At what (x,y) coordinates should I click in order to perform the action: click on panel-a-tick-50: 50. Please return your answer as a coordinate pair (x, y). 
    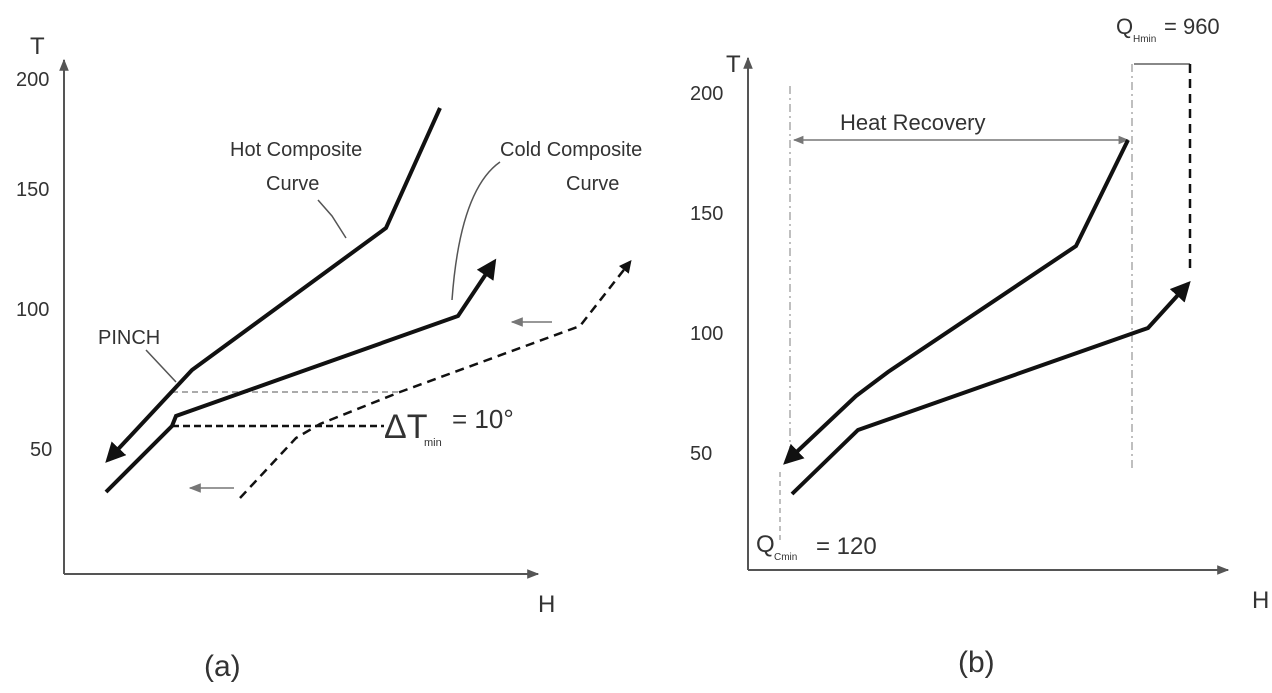
    Looking at the image, I should click on (41, 450).